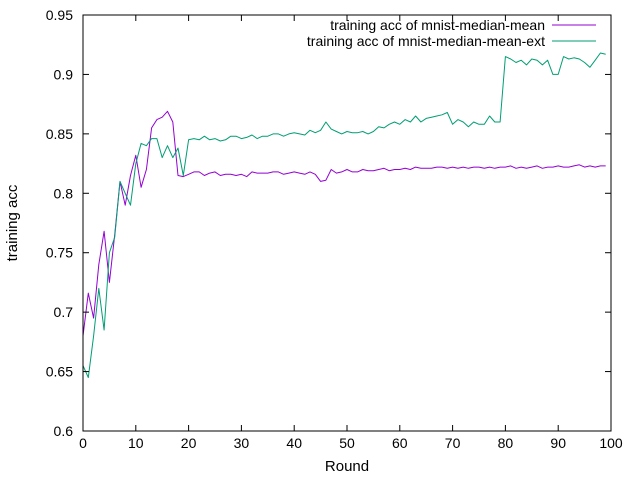 This screenshot has width=640, height=480. I want to click on legend-label-1: training acc of mnist-median-mean, so click(437, 25).